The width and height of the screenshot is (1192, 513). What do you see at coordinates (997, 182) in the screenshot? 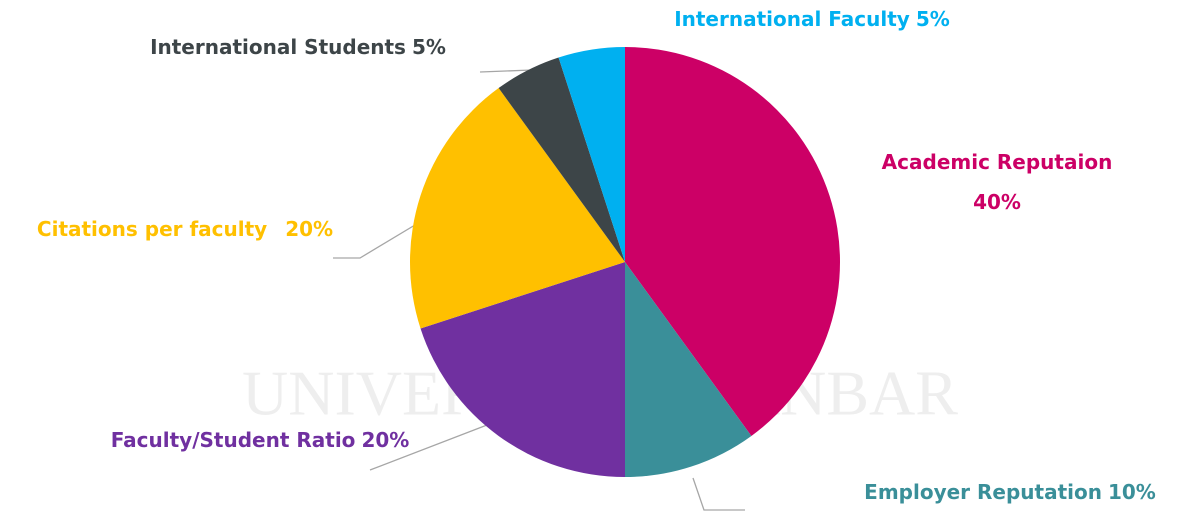
I see `data-label: Academic Reputaion 40%` at bounding box center [997, 182].